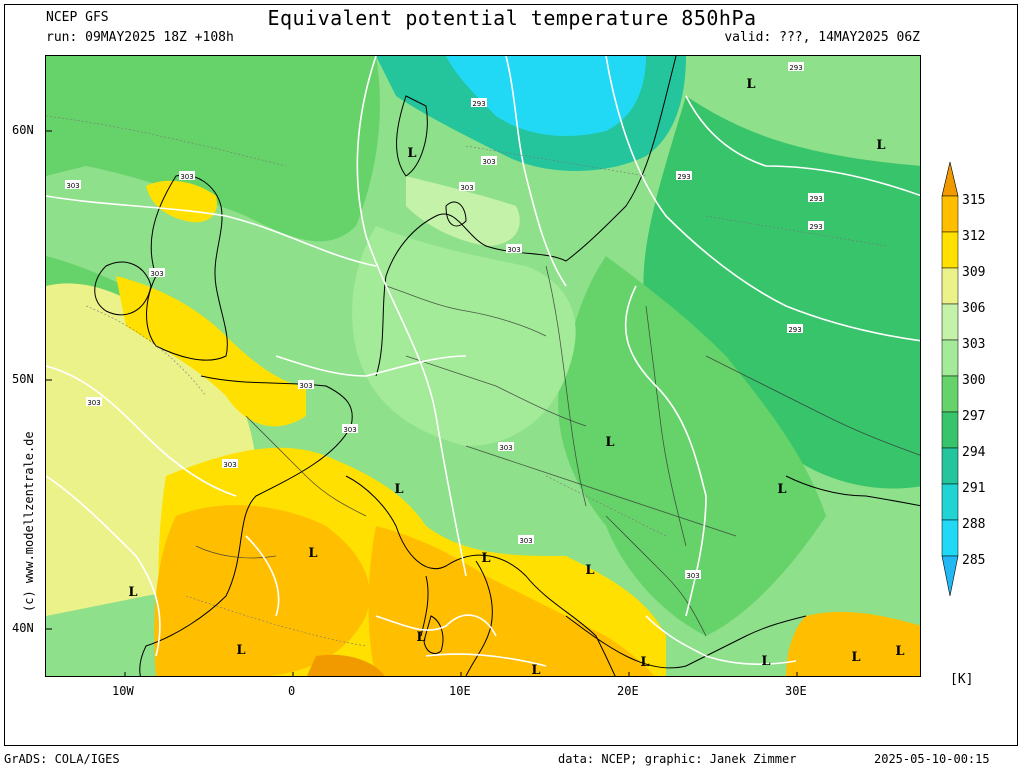 Image resolution: width=1024 pixels, height=768 pixels. I want to click on field-denmark, so click(463, 211).